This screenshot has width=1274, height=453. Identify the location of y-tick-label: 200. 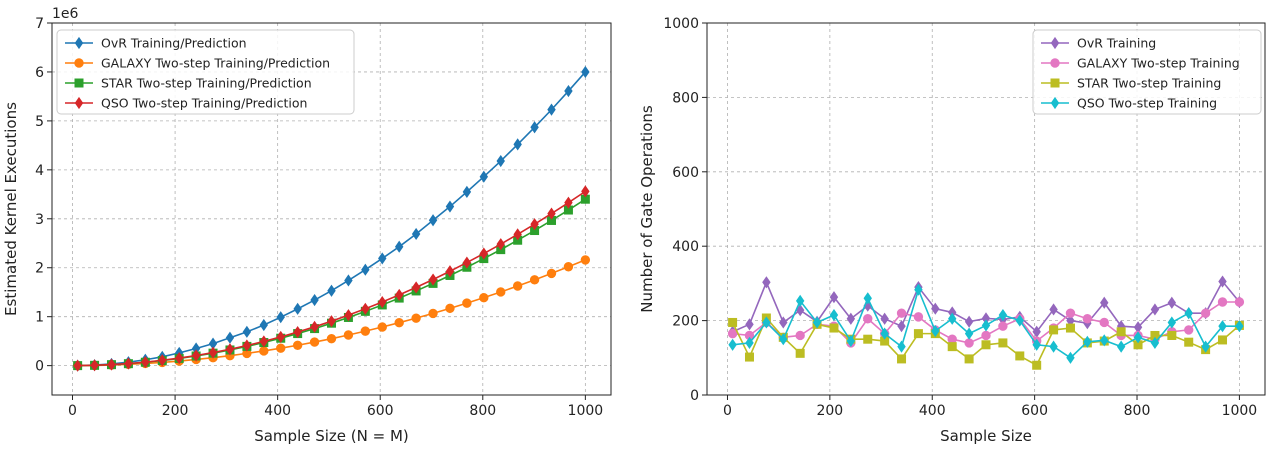
(685, 322).